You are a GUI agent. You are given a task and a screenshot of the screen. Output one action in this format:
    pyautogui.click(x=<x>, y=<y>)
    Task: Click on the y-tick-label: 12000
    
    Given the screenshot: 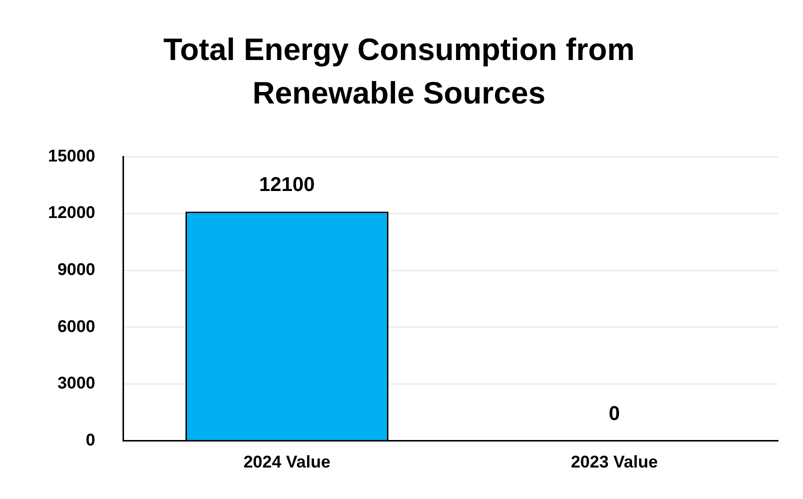 What is the action you would take?
    pyautogui.click(x=72, y=212)
    